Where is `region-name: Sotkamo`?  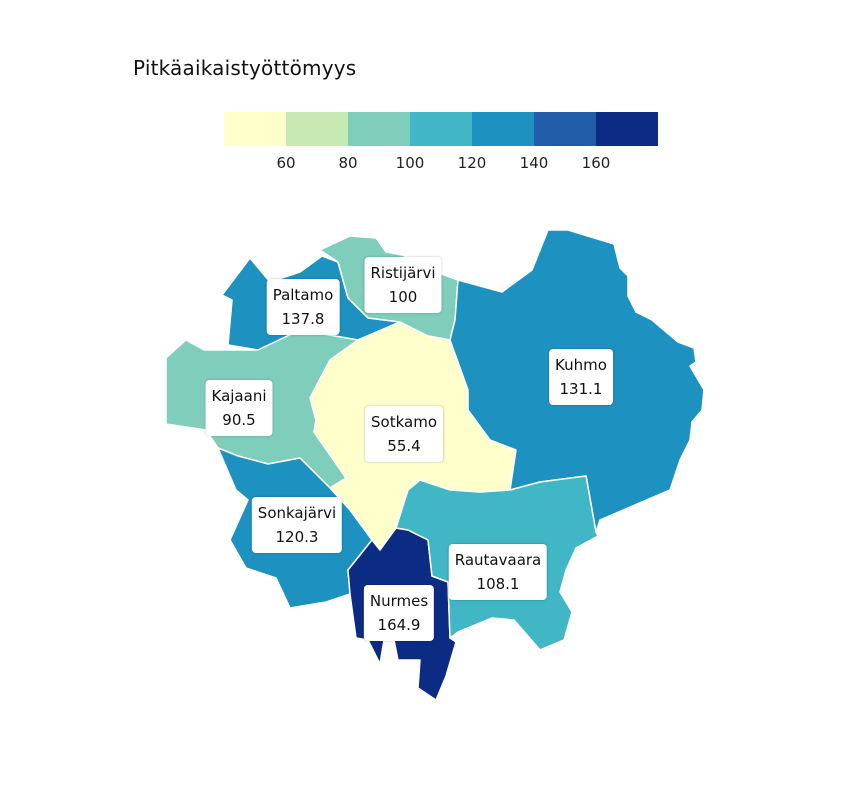
region-name: Sotkamo is located at coordinates (404, 422).